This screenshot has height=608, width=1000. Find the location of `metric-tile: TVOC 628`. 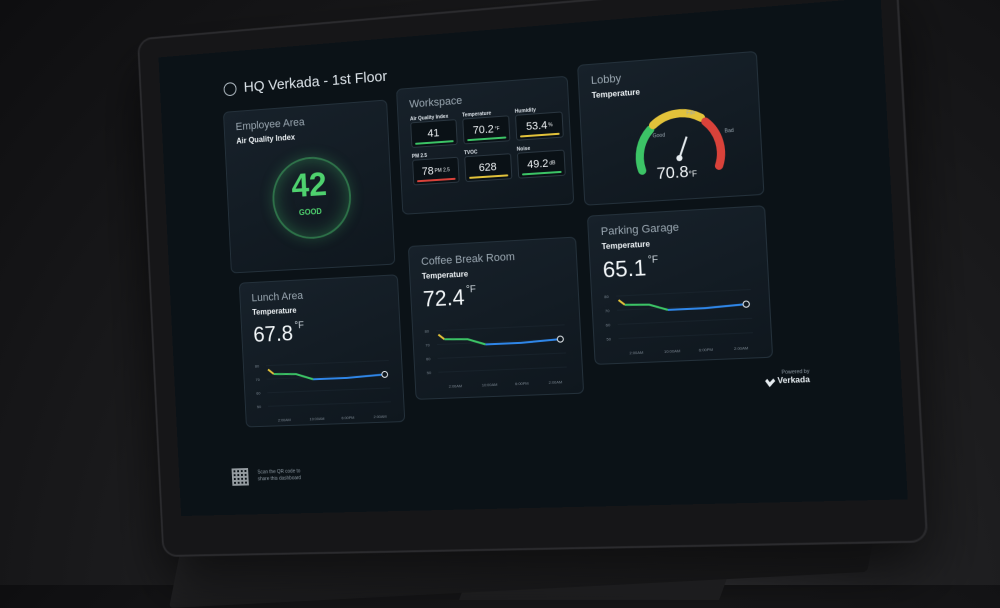

metric-tile: TVOC 628 is located at coordinates (488, 164).